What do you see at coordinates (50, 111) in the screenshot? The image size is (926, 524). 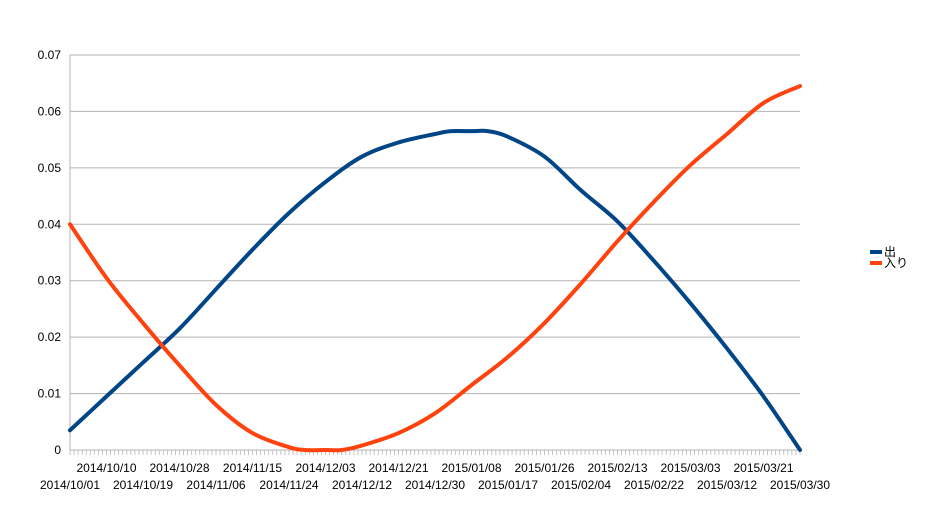 I see `y-tick-label: 0.06` at bounding box center [50, 111].